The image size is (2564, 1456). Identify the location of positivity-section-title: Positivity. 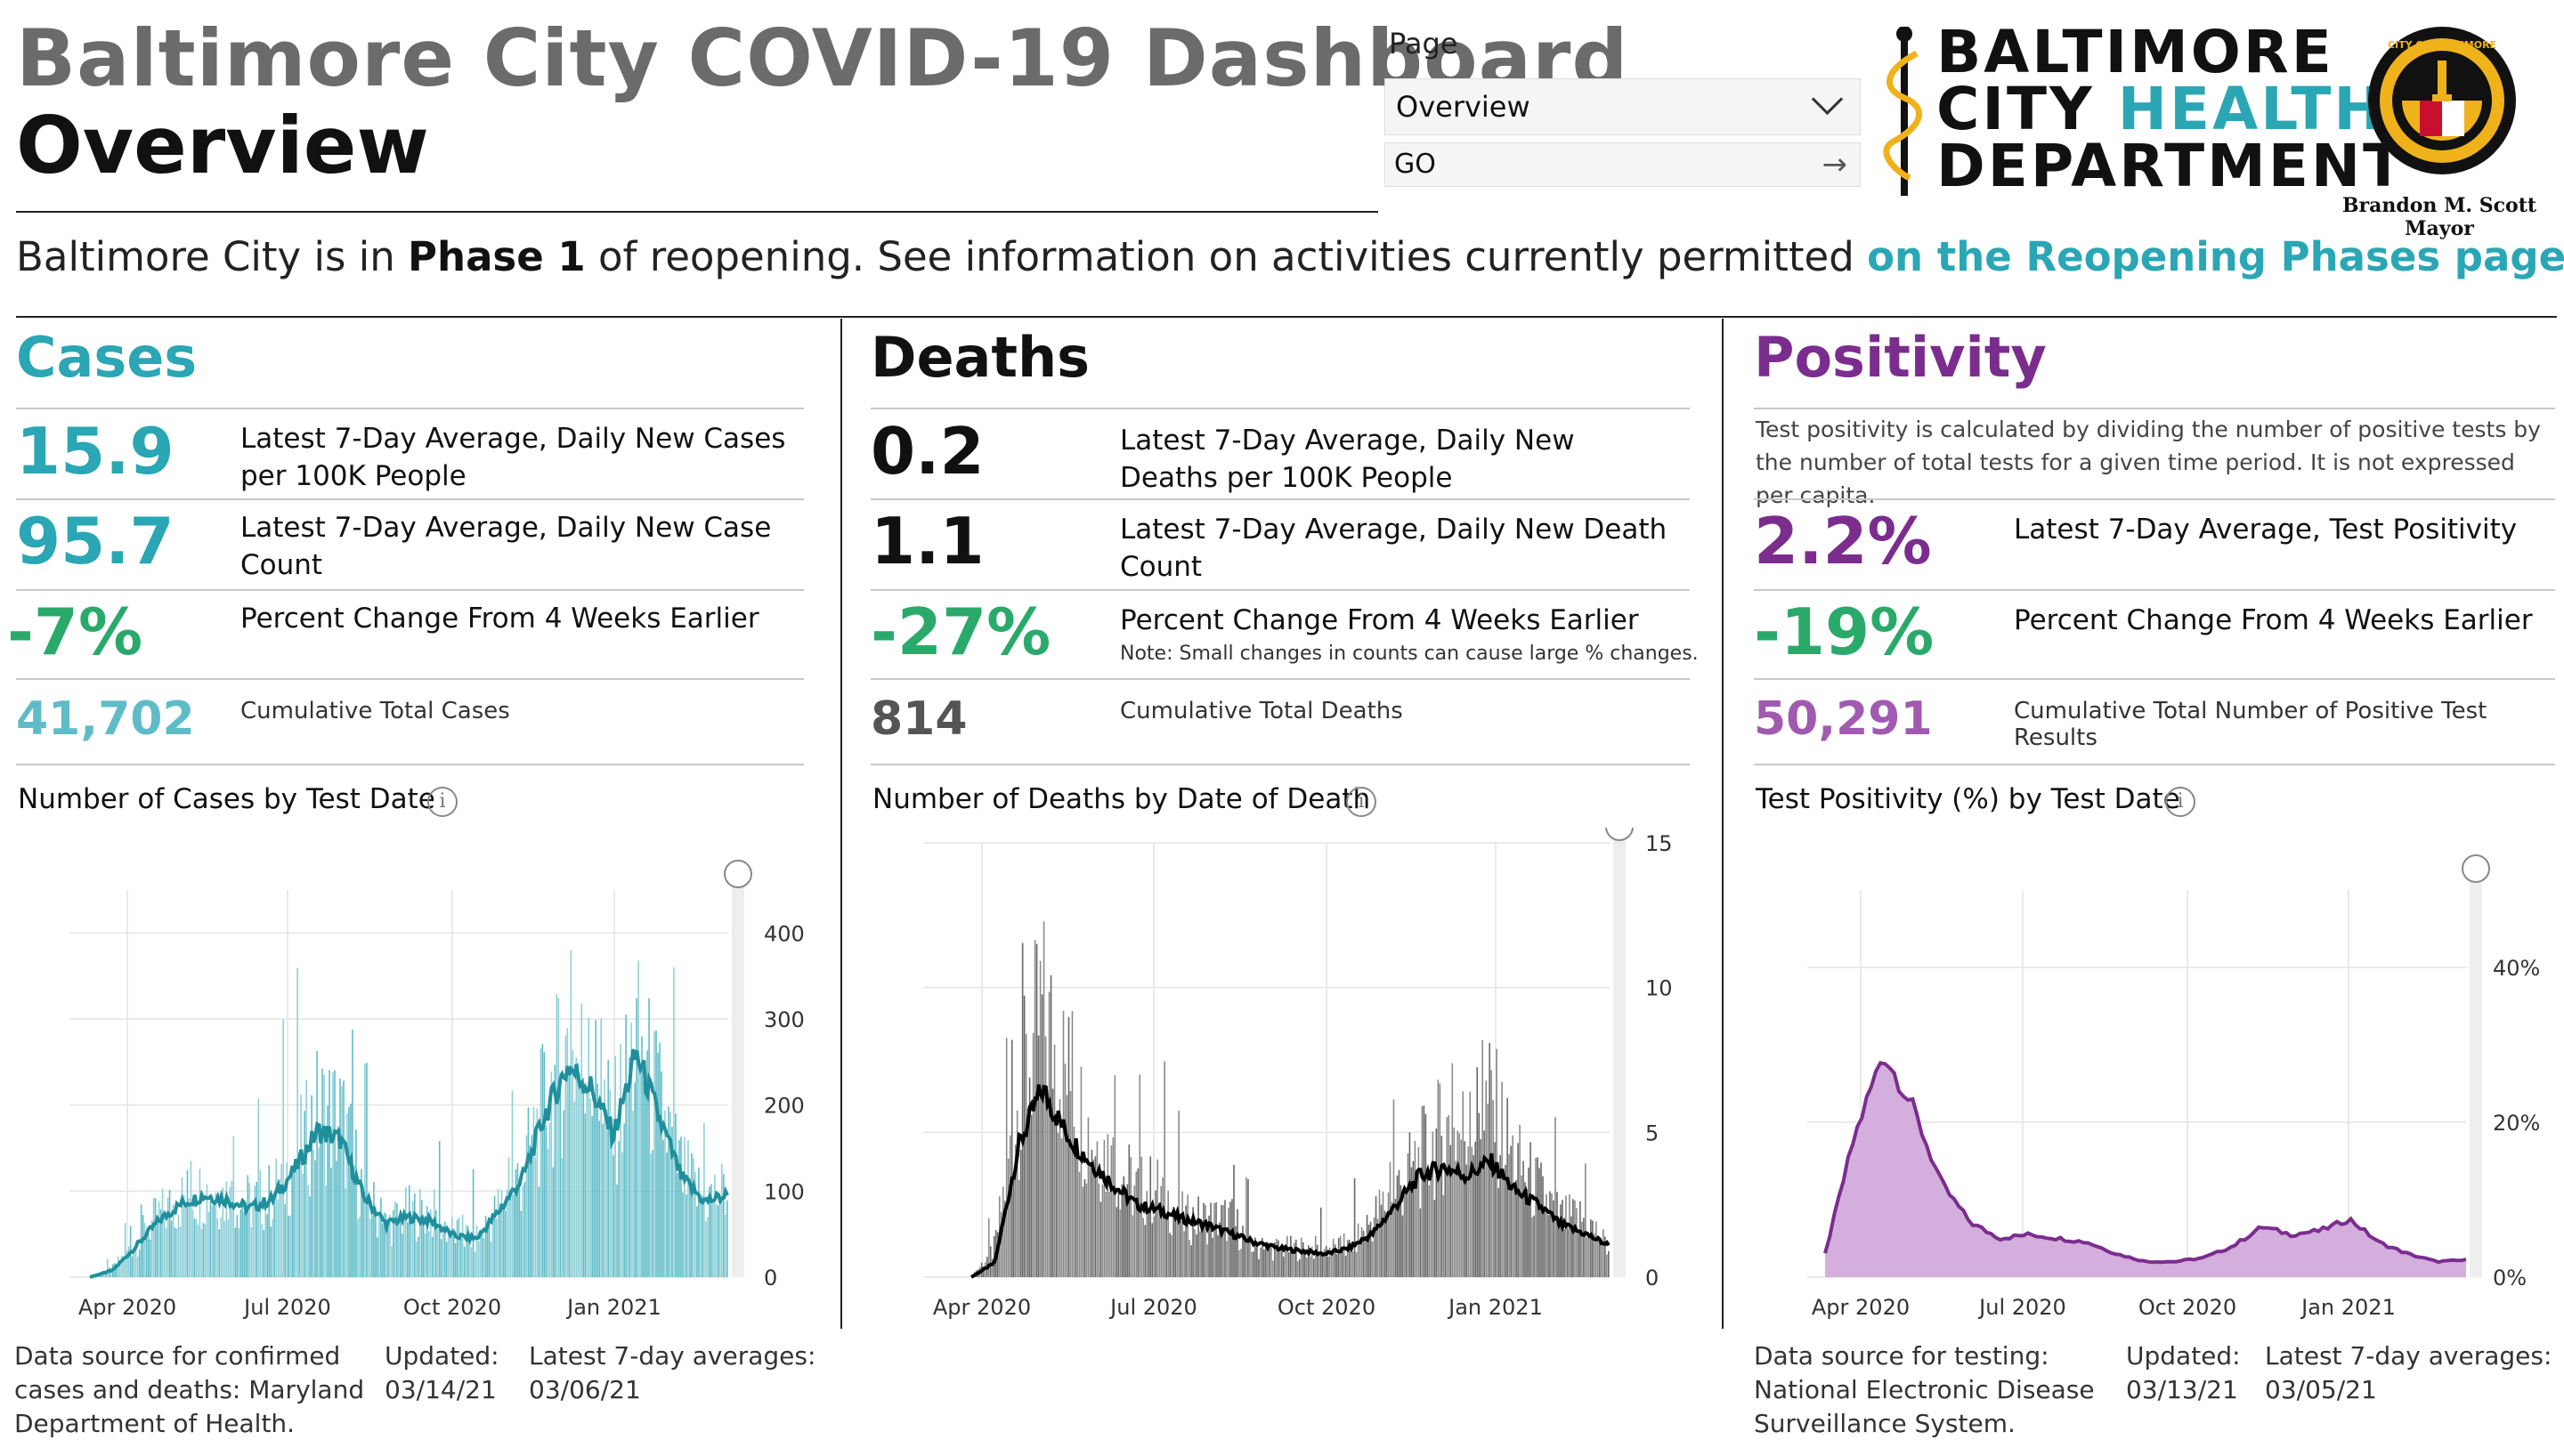
(1900, 357).